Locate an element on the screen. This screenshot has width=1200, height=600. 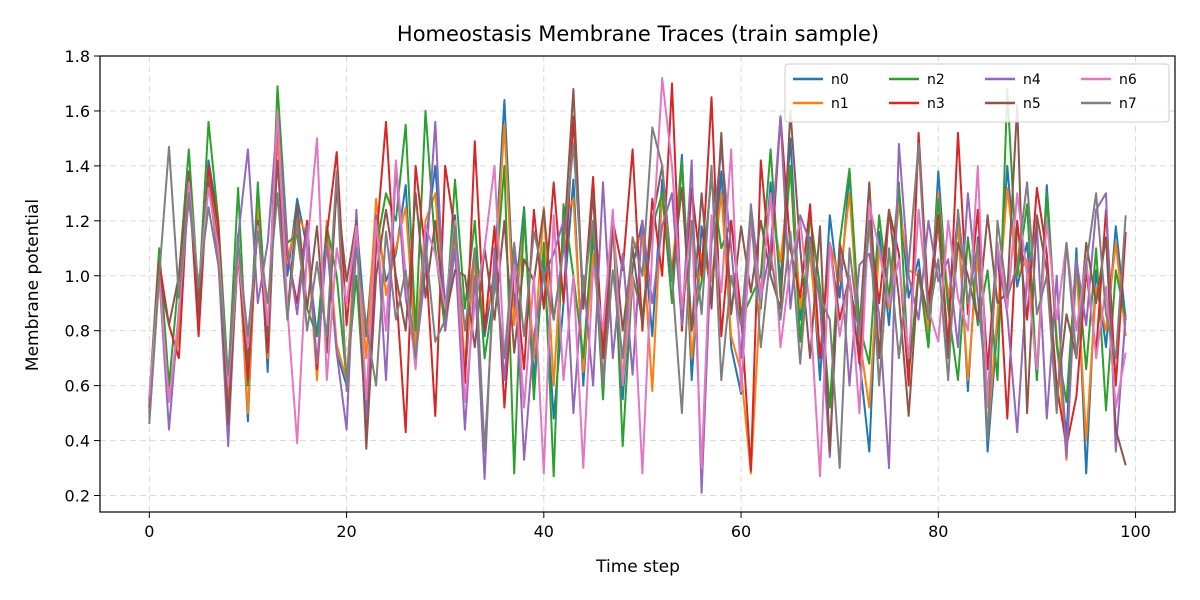
x-tick-label: 20 is located at coordinates (346, 531).